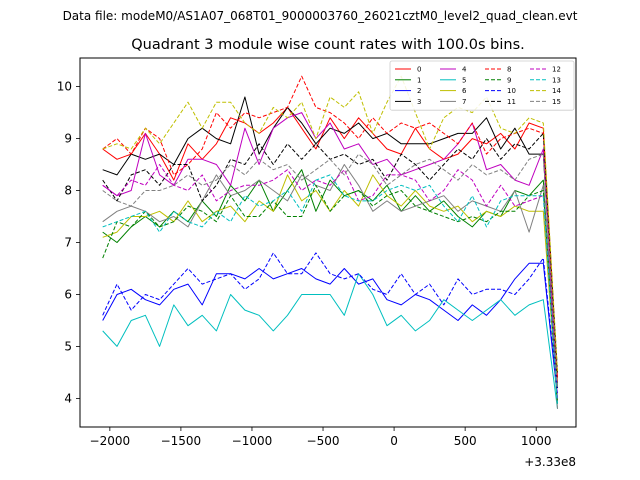  Describe the element at coordinates (464, 102) in the screenshot. I see `legend-label-7: 7` at that location.